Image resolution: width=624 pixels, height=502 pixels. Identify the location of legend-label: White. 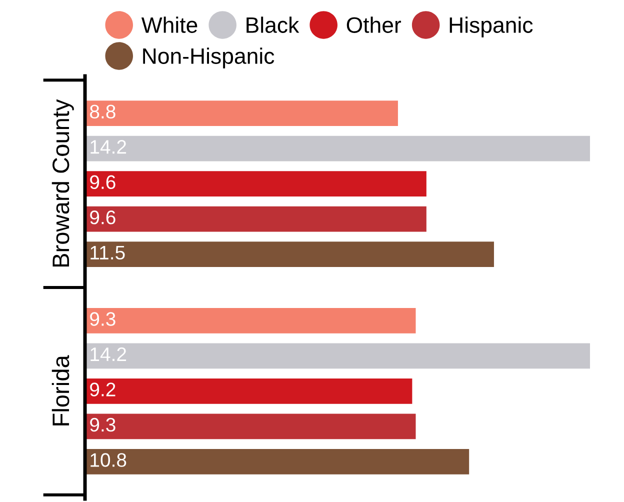
(169, 24).